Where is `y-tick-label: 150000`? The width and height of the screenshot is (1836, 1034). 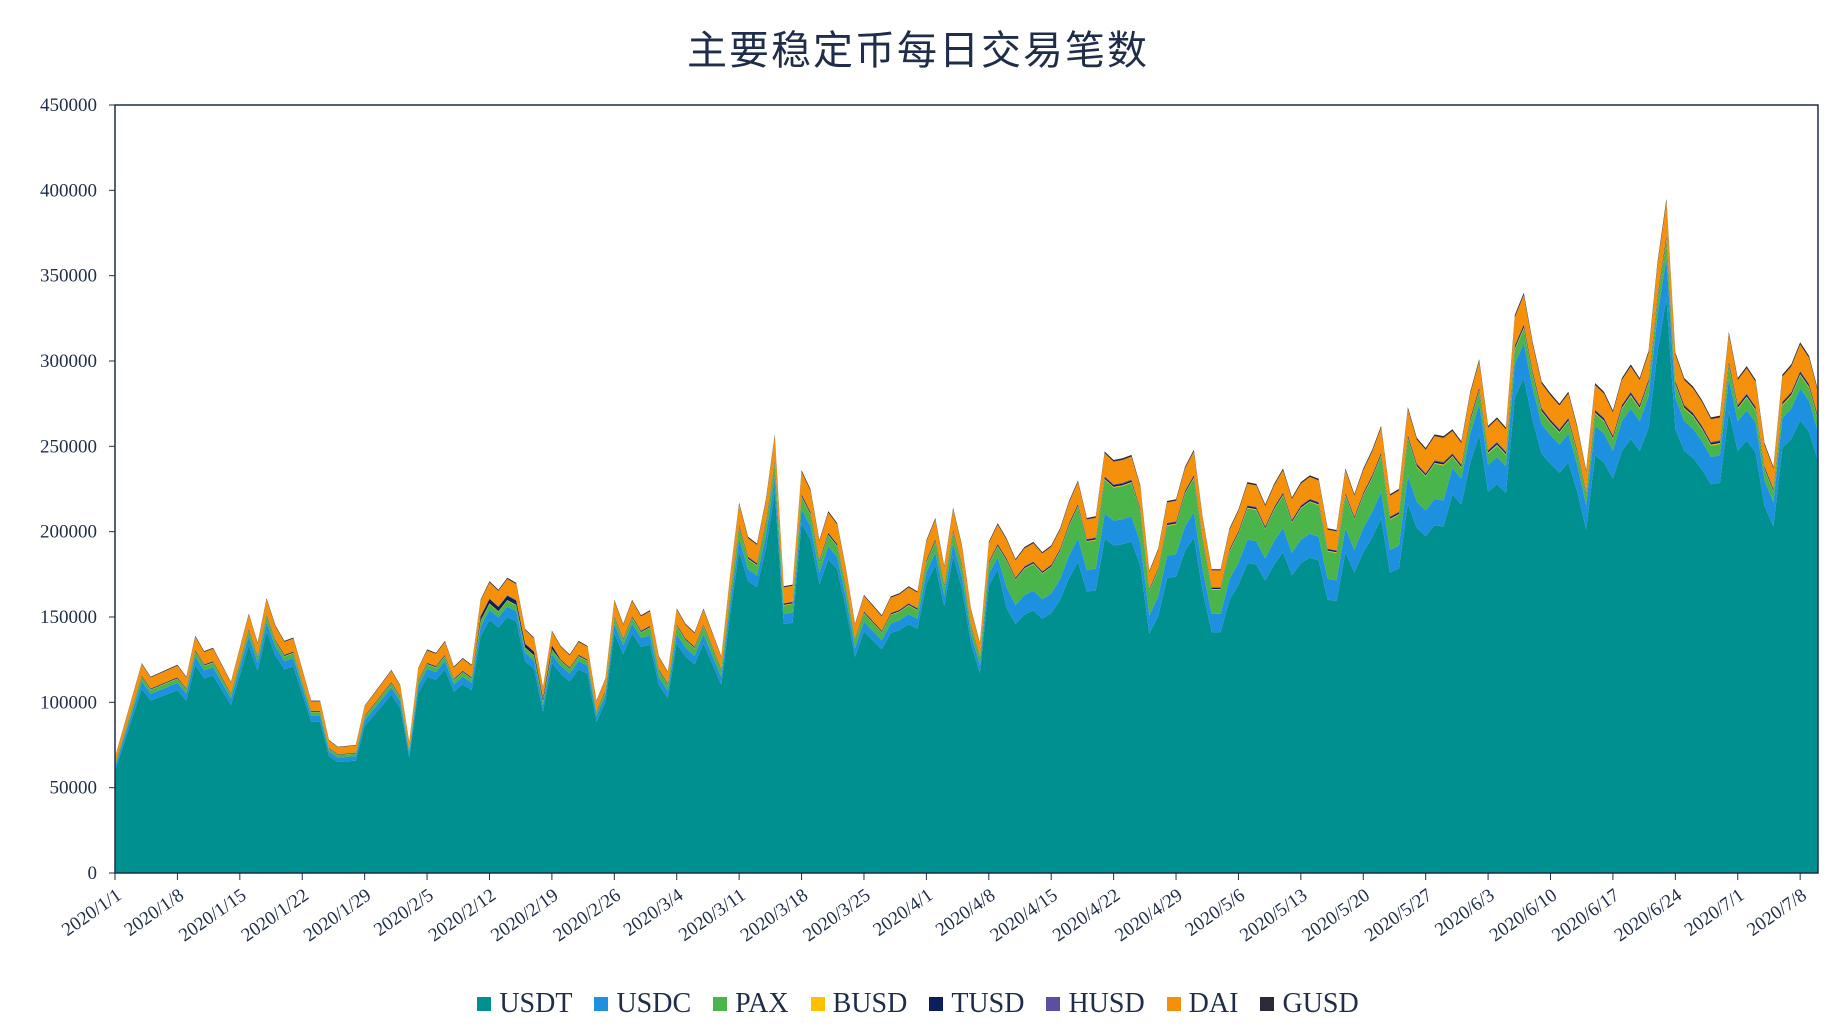
y-tick-label: 150000 is located at coordinates (68, 617).